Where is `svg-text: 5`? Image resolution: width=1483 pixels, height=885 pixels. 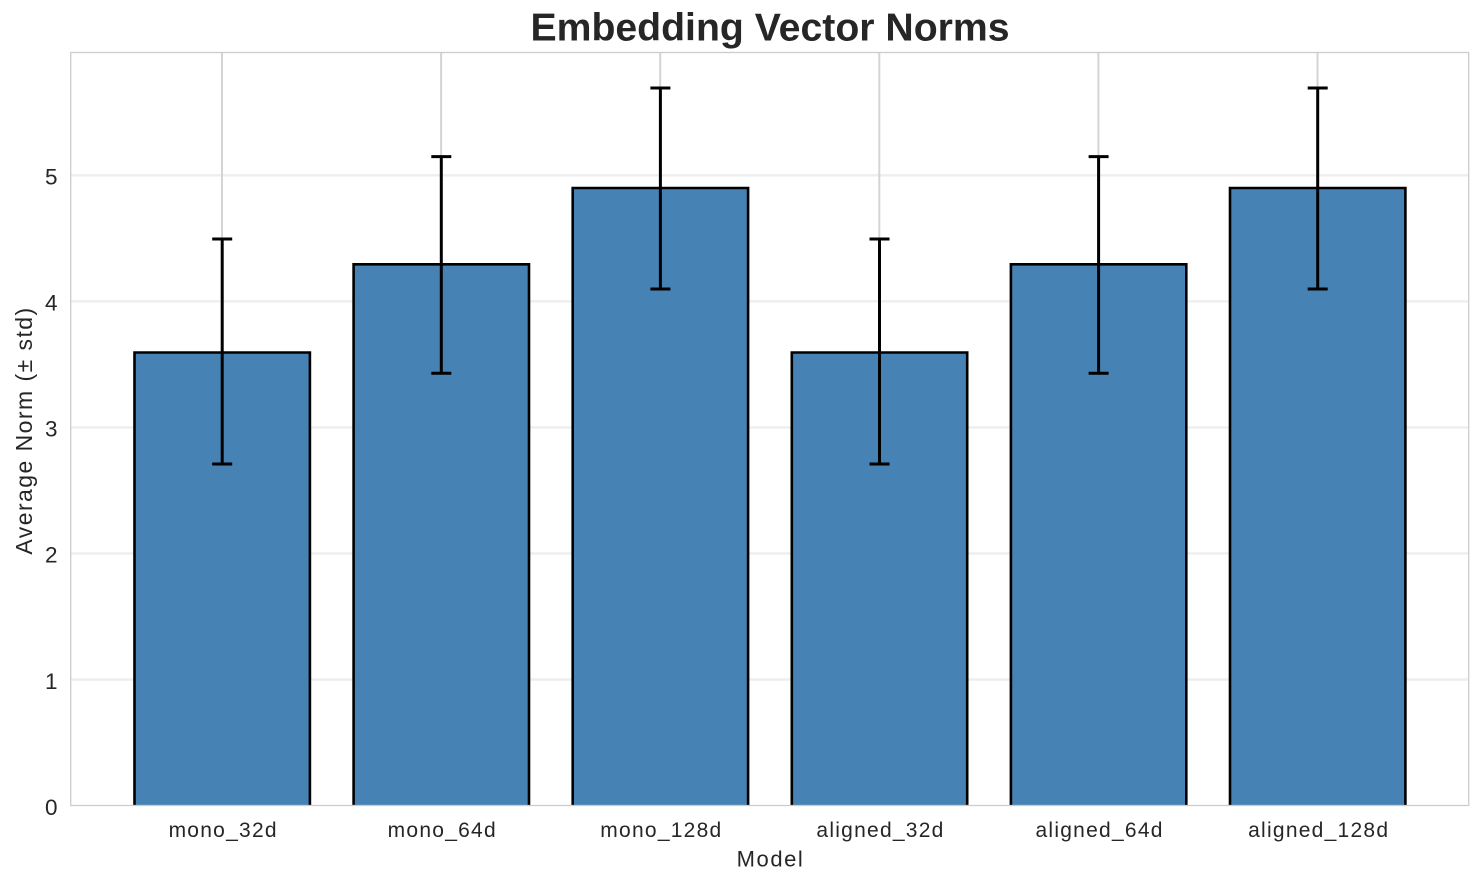
svg-text: 5 is located at coordinates (51, 177).